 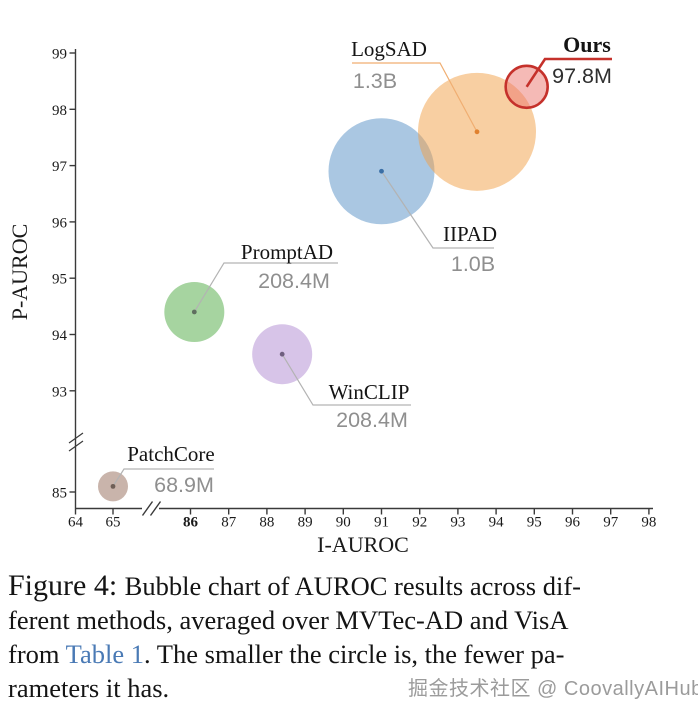 I want to click on x-tick-label: 96, so click(x=573, y=523).